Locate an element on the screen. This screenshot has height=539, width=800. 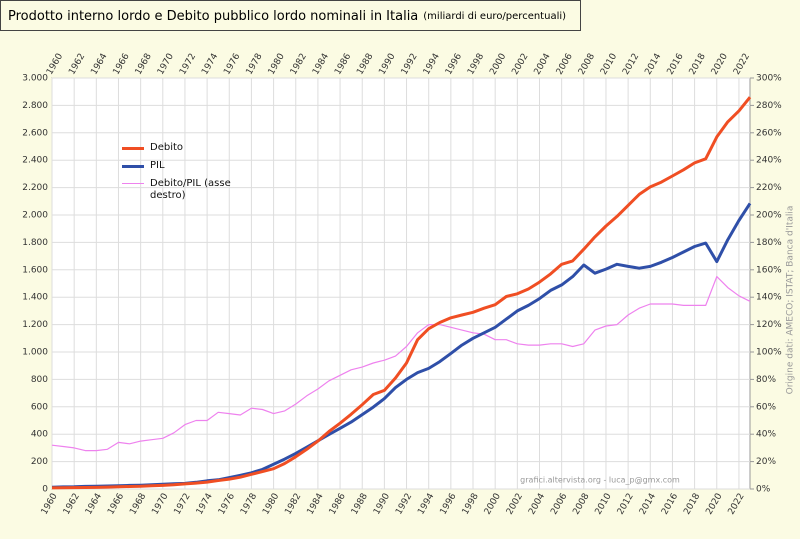
y2-tick-label: 80% is located at coordinates (766, 380).